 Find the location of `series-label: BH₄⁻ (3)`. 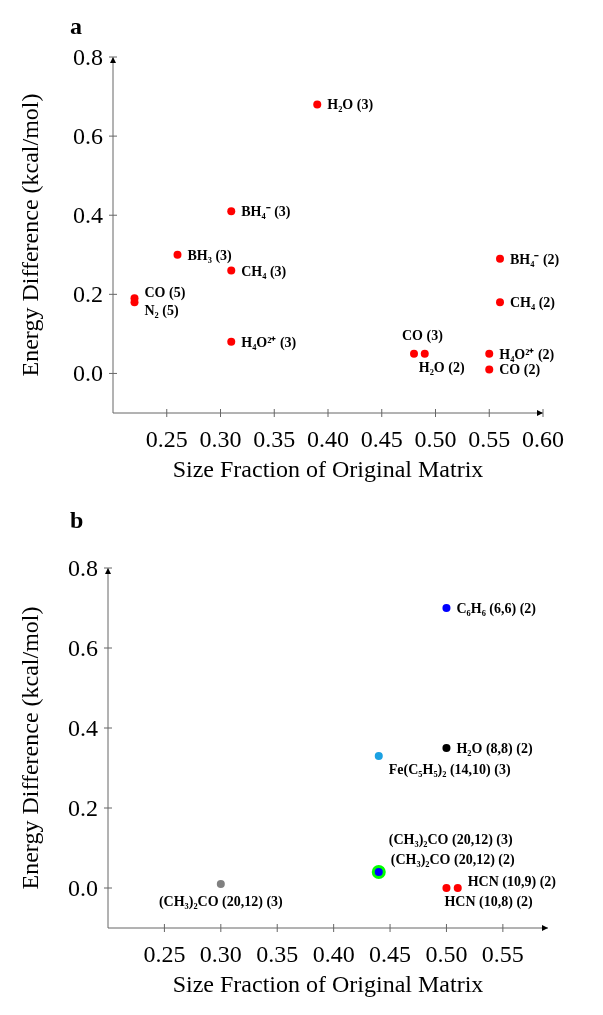

series-label: BH₄⁻ (3) is located at coordinates (266, 212).